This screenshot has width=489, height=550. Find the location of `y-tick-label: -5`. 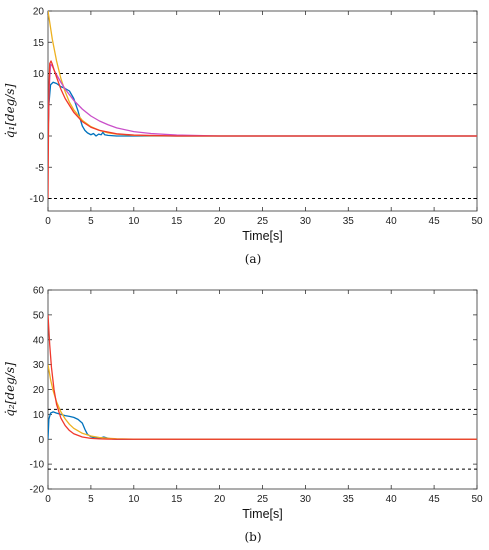

y-tick-label: -5 is located at coordinates (39, 168).